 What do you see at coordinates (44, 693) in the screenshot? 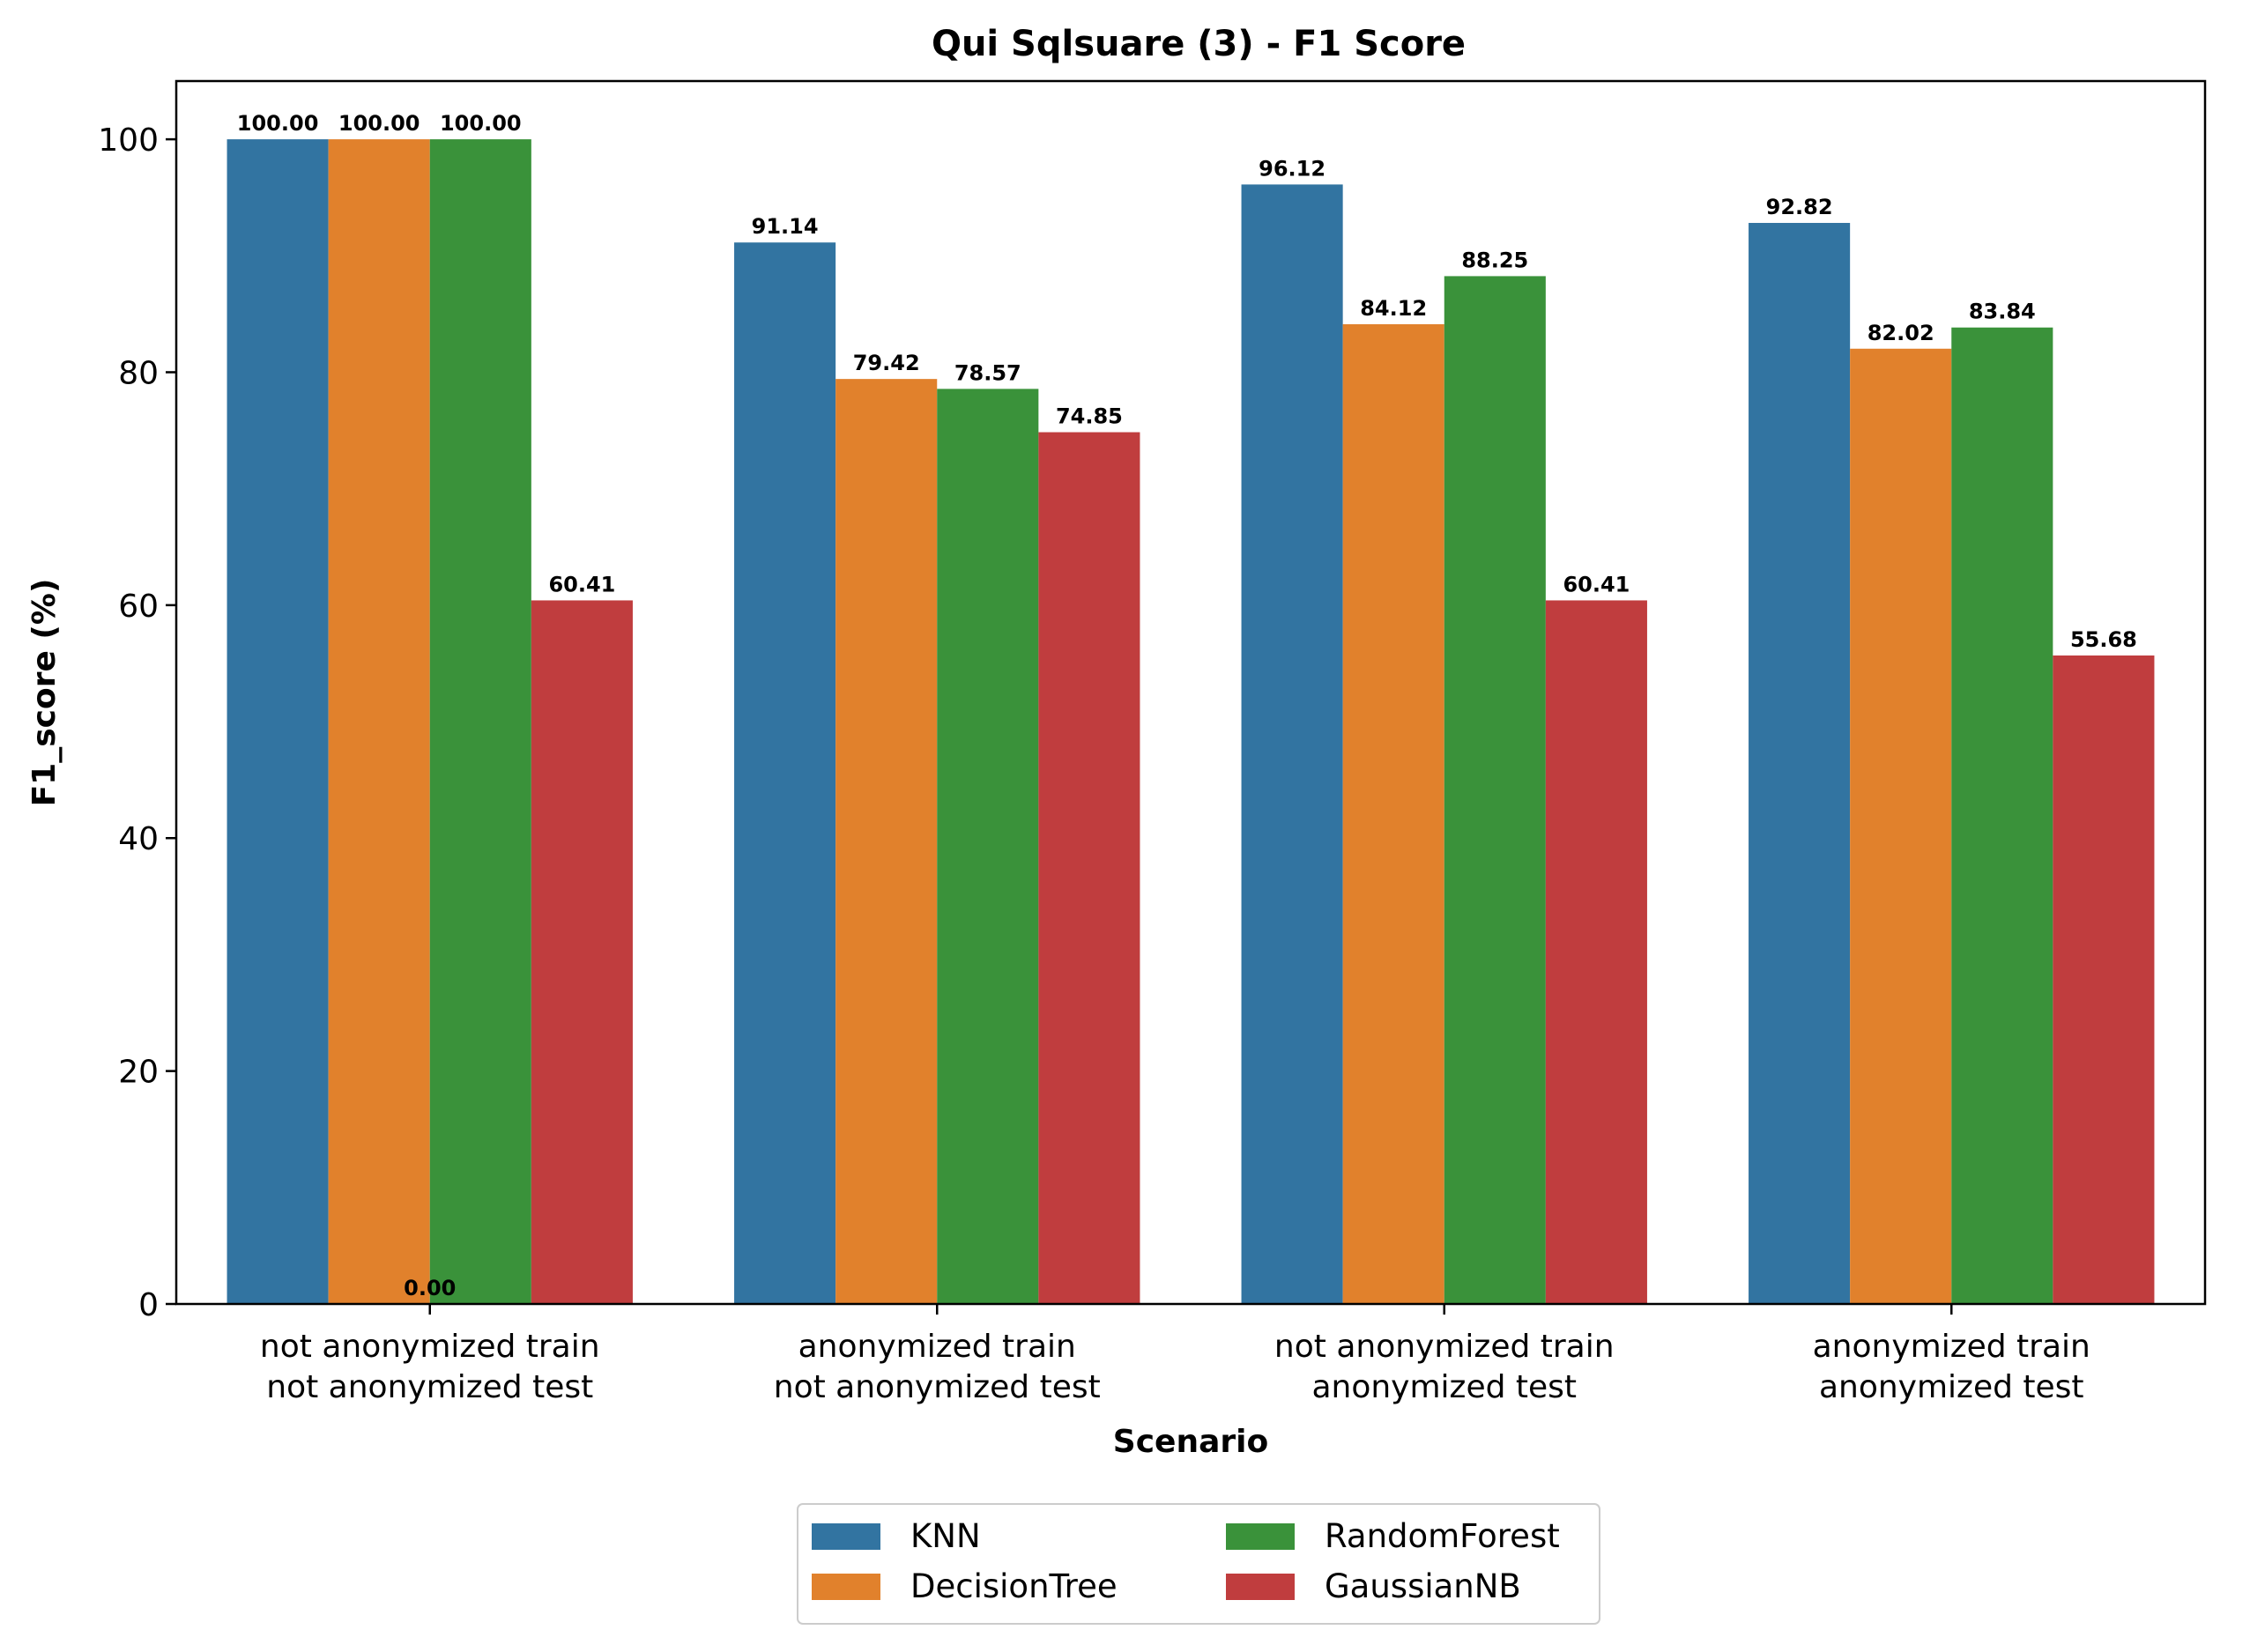
I see `y-axis-label: F1_score (%)` at bounding box center [44, 693].